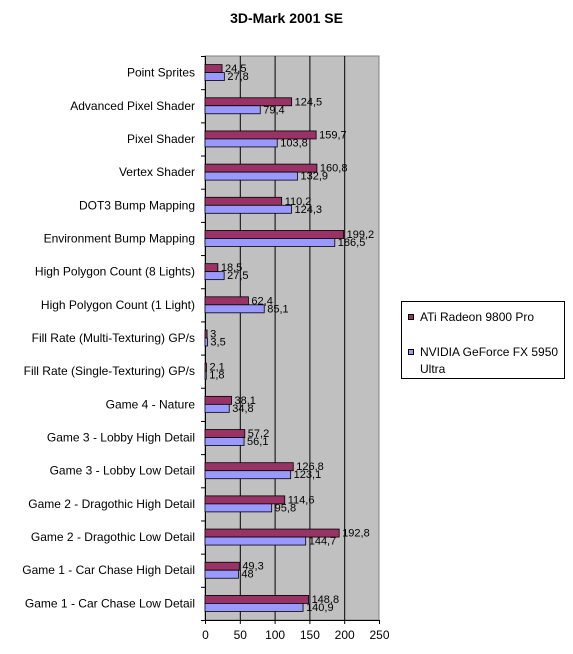 This screenshot has width=573, height=654. What do you see at coordinates (119, 238) in the screenshot?
I see `category-label: Environment Bump Mapping` at bounding box center [119, 238].